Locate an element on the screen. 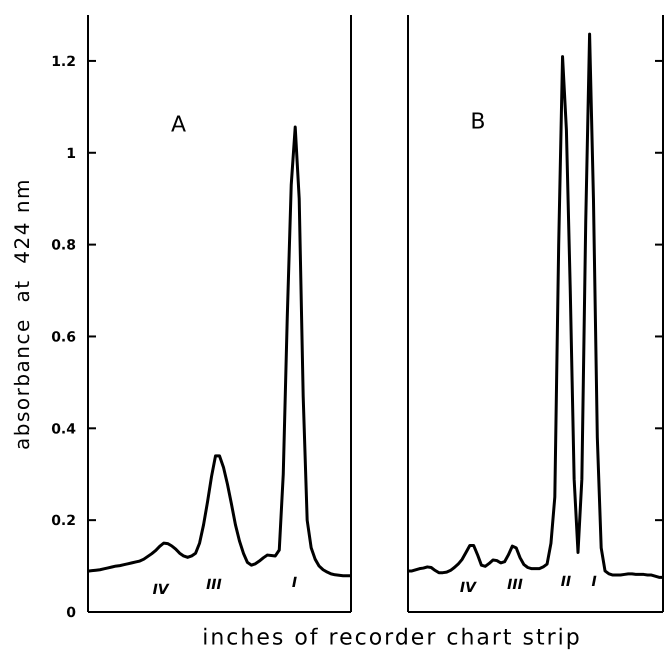 Image resolution: width=667 pixels, height=651 pixels. y-tick-label: 1 is located at coordinates (71, 154).